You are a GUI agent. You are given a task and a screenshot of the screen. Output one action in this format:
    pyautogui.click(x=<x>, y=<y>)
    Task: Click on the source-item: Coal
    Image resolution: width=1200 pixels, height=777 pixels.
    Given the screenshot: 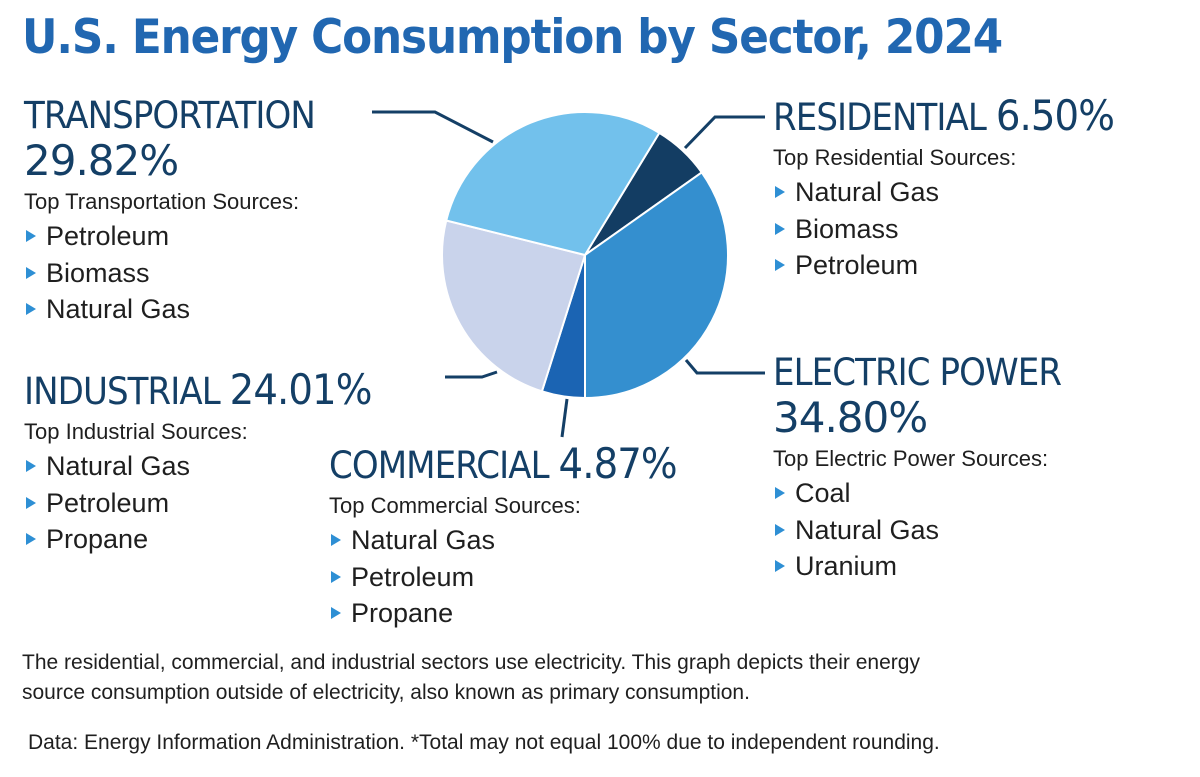 What is the action you would take?
    pyautogui.click(x=929, y=493)
    